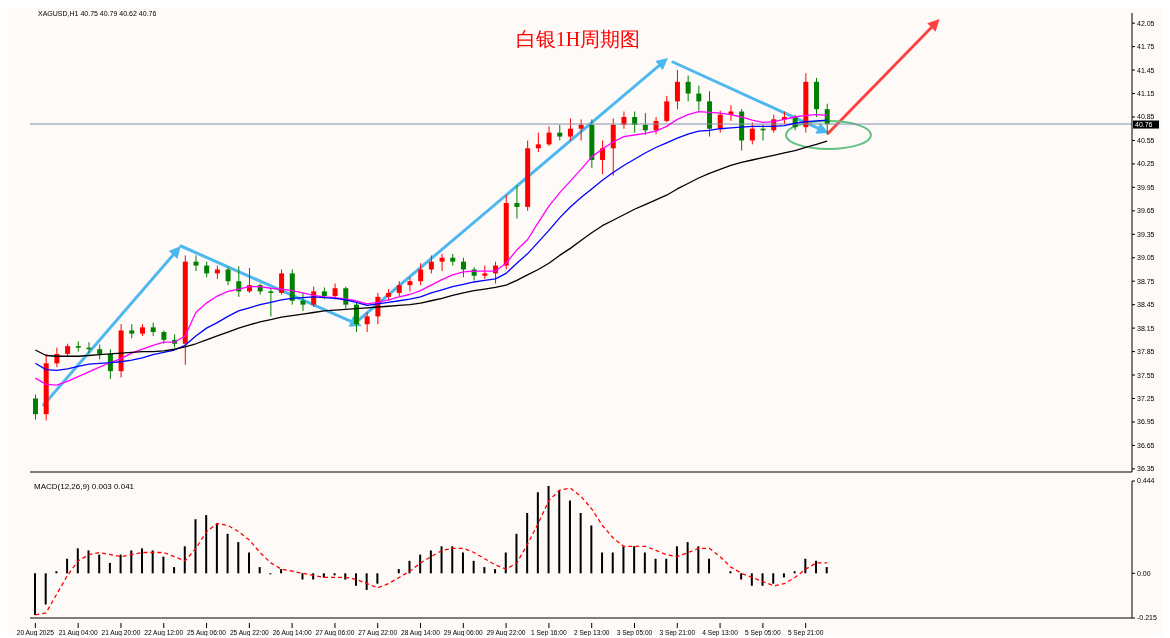 The height and width of the screenshot is (638, 1170). What do you see at coordinates (84, 486) in the screenshot?
I see `chart-title: MACD(12,26,9) 0.003 0.041` at bounding box center [84, 486].